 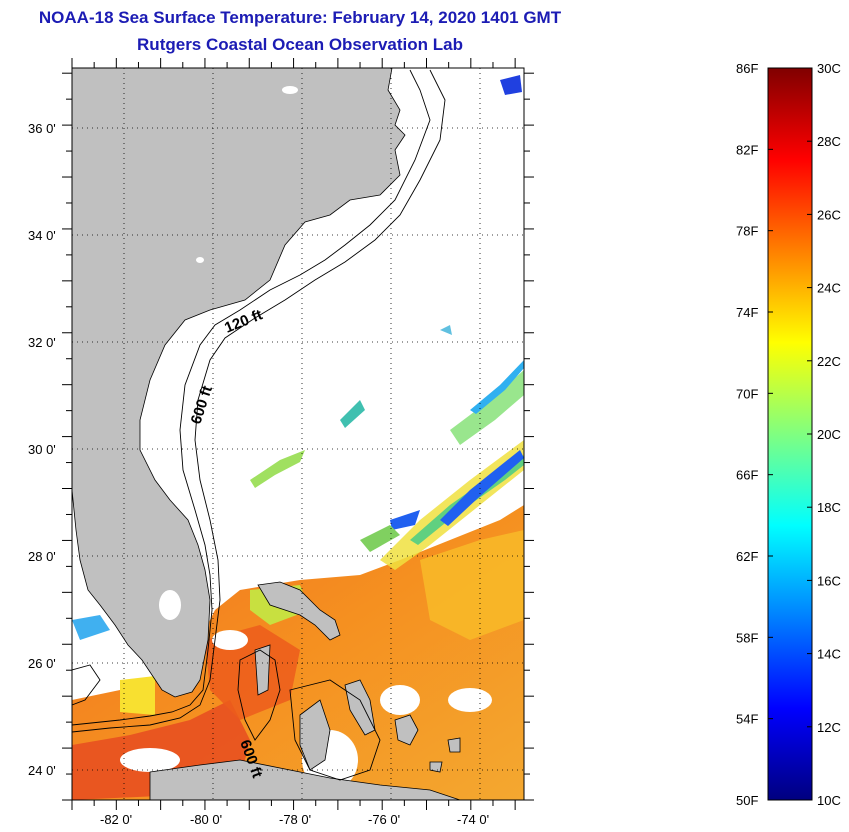 What do you see at coordinates (206, 819) in the screenshot?
I see `lon-label: -80 0'` at bounding box center [206, 819].